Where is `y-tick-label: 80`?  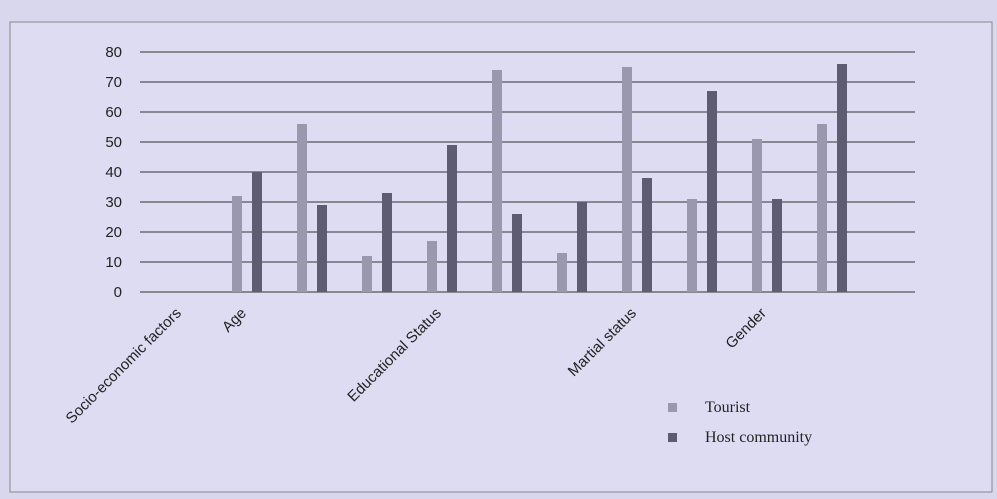
y-tick-label: 80 is located at coordinates (113, 52).